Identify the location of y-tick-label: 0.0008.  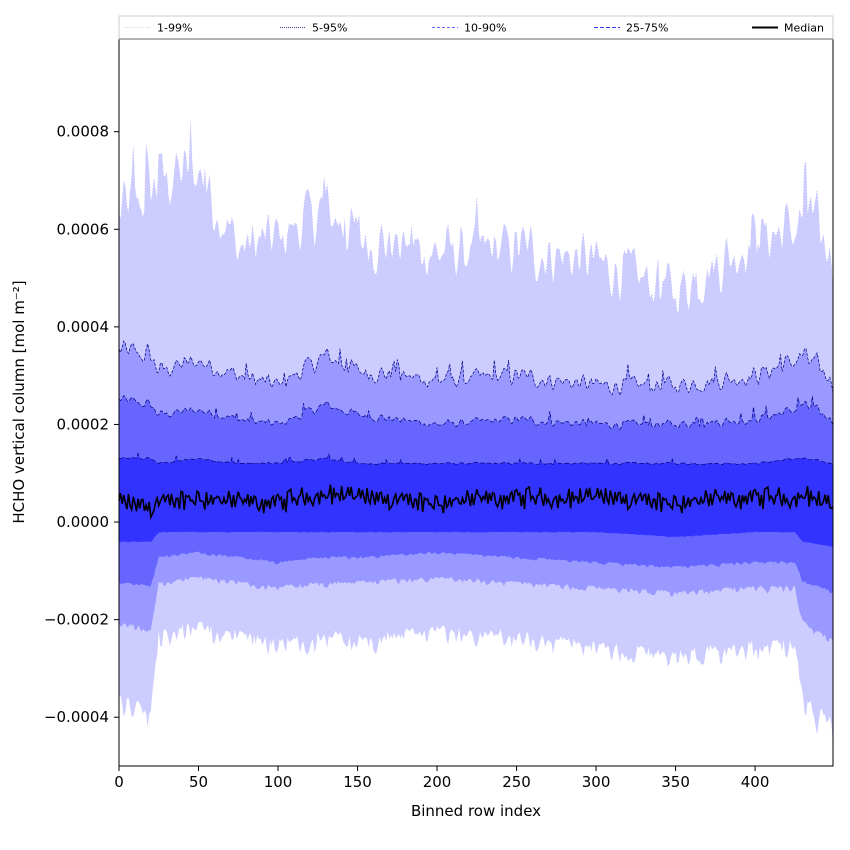
(83, 132).